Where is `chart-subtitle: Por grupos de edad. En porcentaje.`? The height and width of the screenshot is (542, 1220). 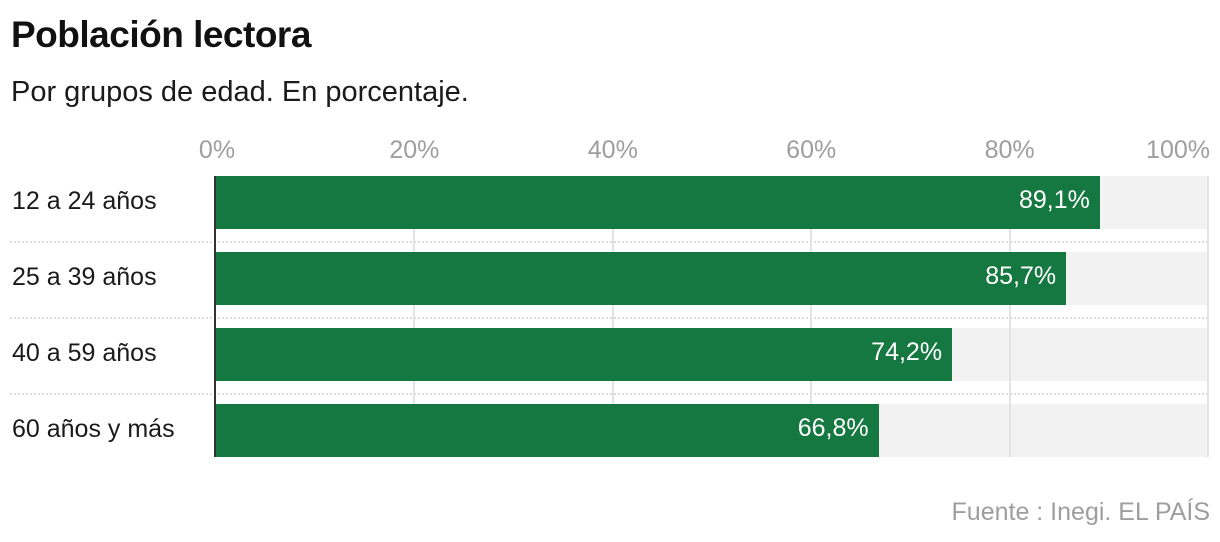 chart-subtitle: Por grupos de edad. En porcentaje. is located at coordinates (240, 92).